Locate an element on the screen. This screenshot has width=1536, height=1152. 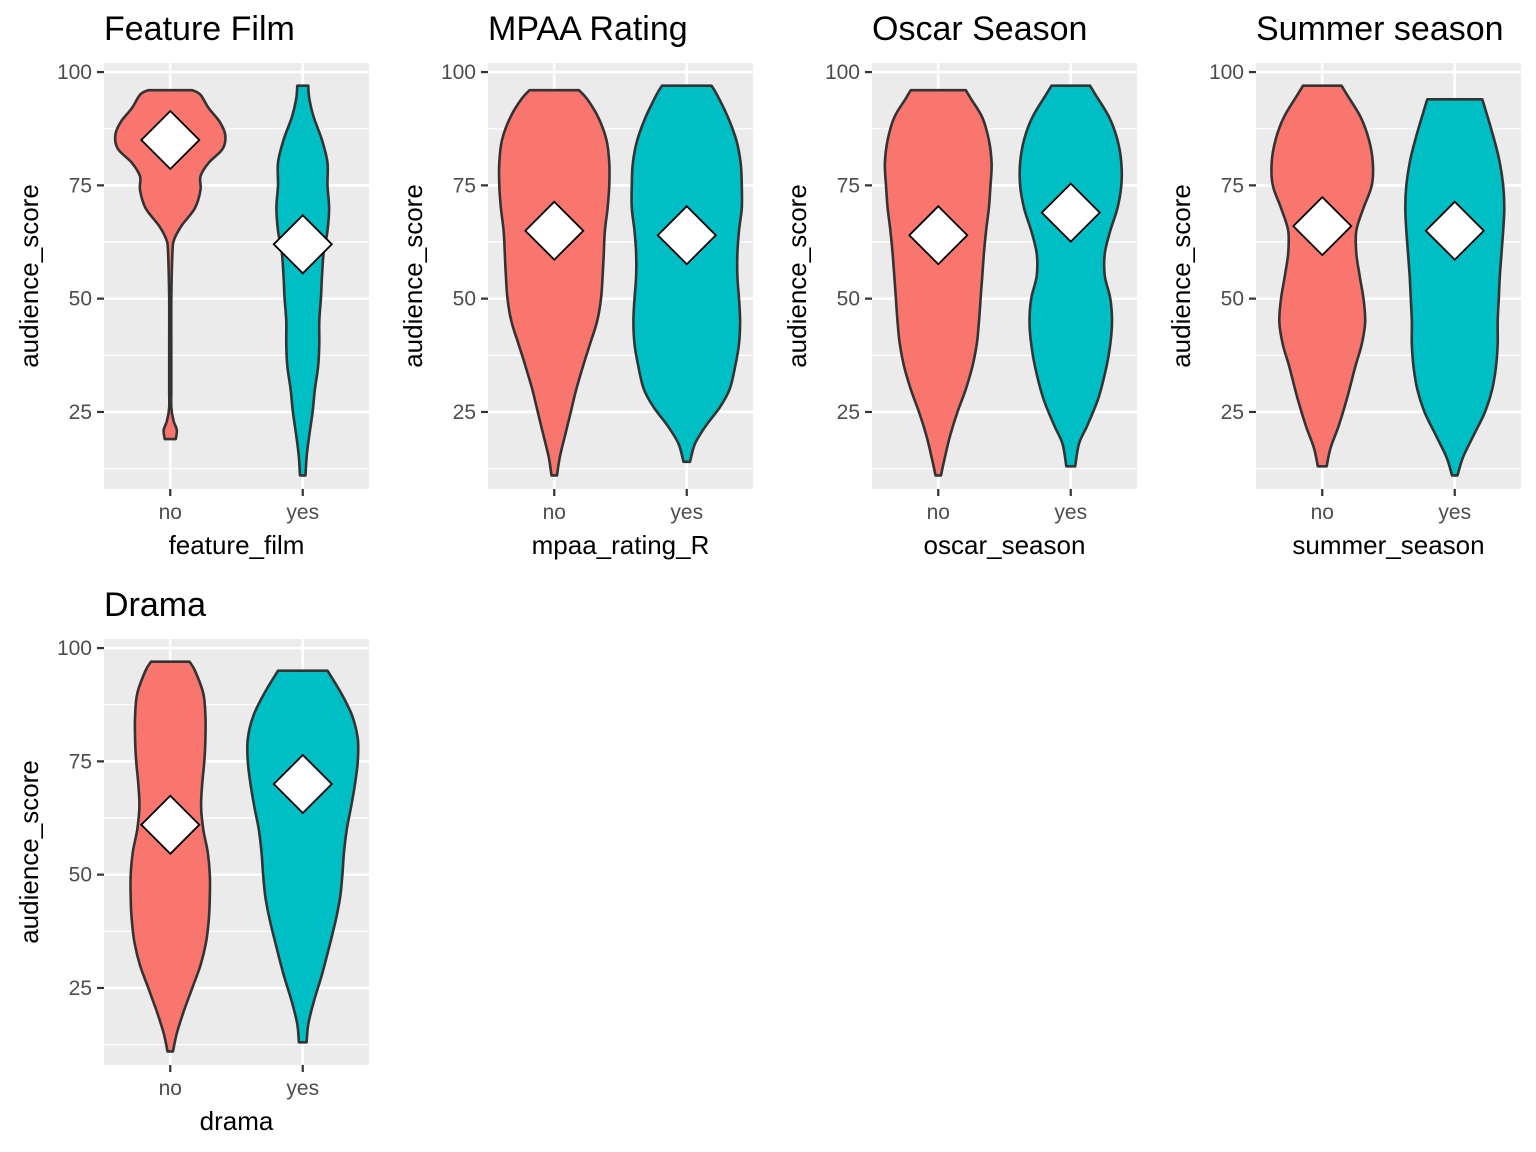
x-axis-title: oscar_season is located at coordinates (1005, 545).